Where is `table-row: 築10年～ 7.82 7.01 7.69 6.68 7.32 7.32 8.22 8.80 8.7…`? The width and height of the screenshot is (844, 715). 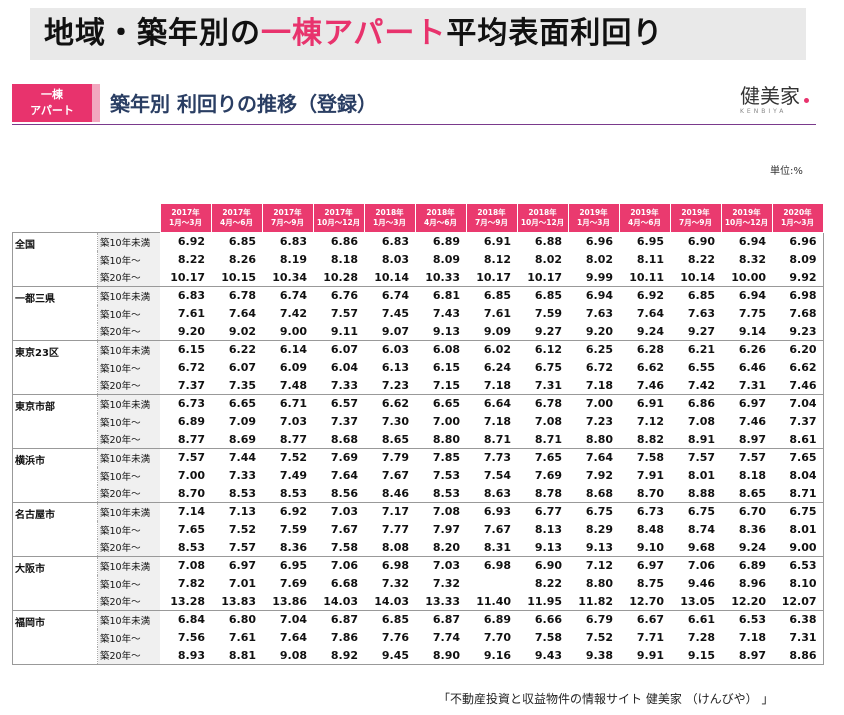 table-row: 築10年～ 7.82 7.01 7.69 6.68 7.32 7.32 8.22 8.80 8.7… is located at coordinates (418, 583).